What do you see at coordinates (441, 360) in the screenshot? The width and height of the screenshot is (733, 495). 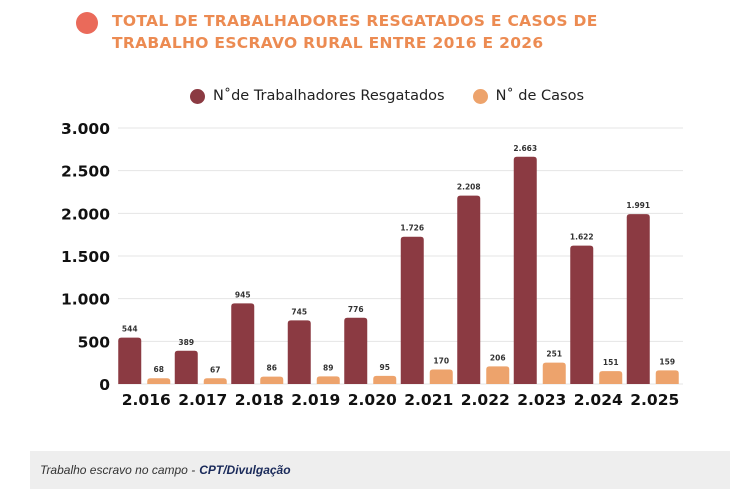 I see `data-label-casos: 170` at bounding box center [441, 360].